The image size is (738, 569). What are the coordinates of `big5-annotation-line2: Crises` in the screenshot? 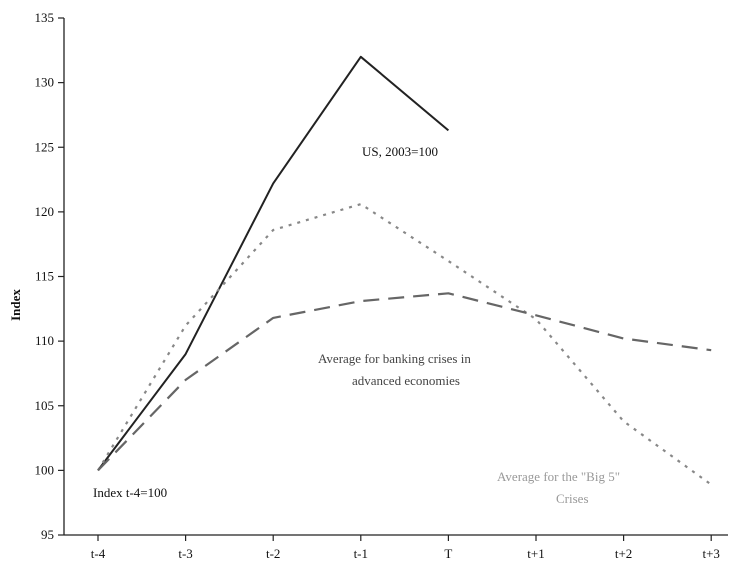 It's located at (572, 498).